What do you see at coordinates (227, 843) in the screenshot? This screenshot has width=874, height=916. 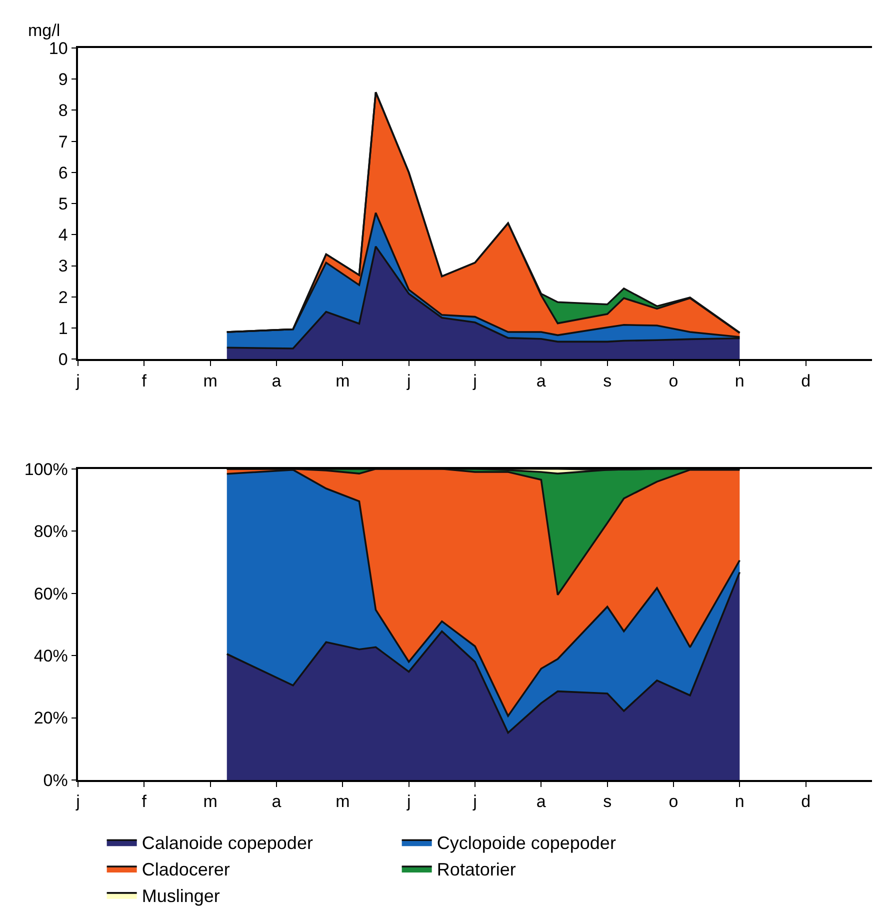 I see `legend-label: Calanoide copepoder` at bounding box center [227, 843].